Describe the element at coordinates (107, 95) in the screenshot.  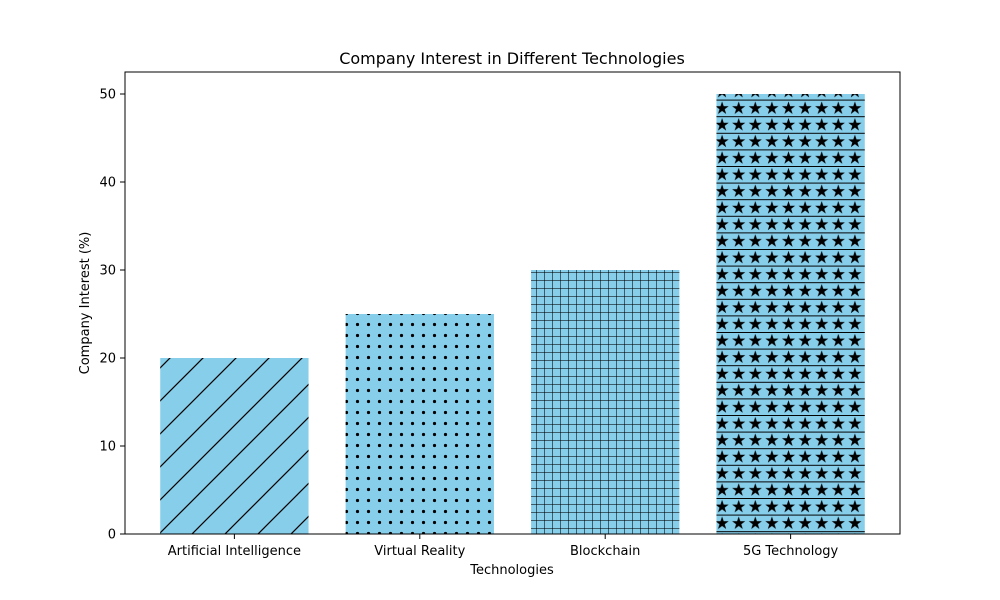
I see `y-tick-label: 50` at that location.